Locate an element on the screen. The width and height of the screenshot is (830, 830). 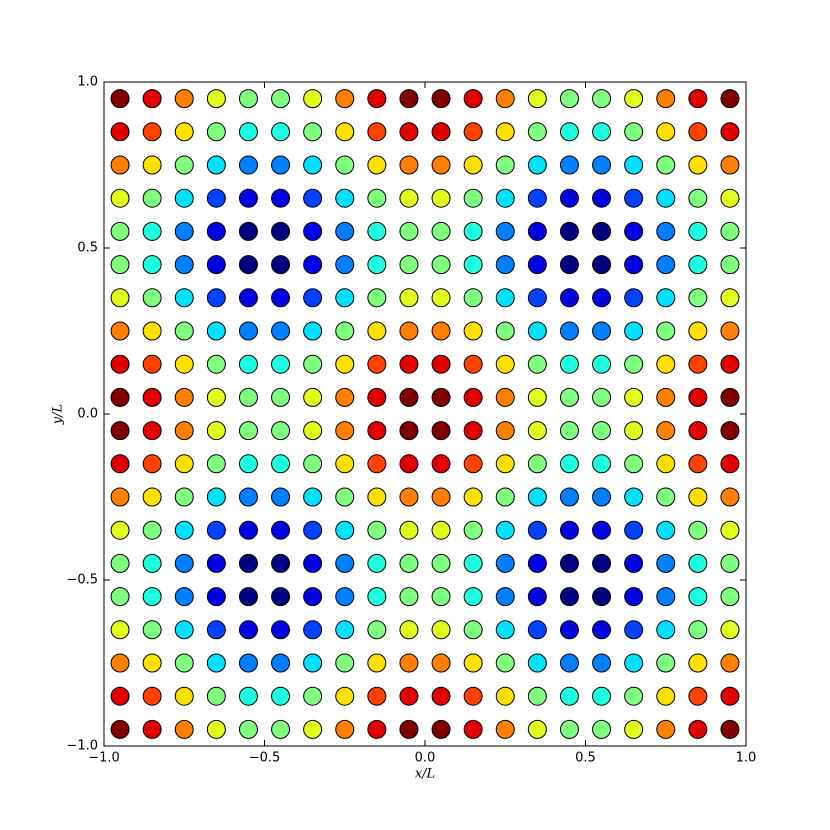
y-tick-label: −0.5 is located at coordinates (82, 580).